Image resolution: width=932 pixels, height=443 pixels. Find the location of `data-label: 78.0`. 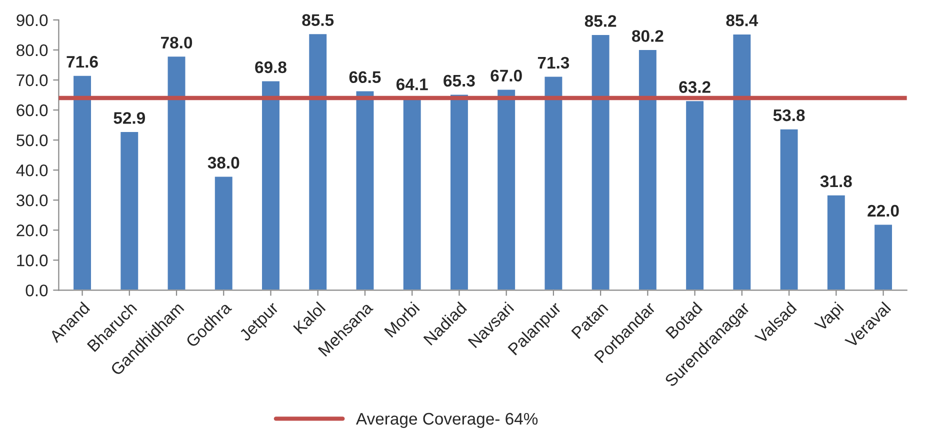

data-label: 78.0 is located at coordinates (176, 42).